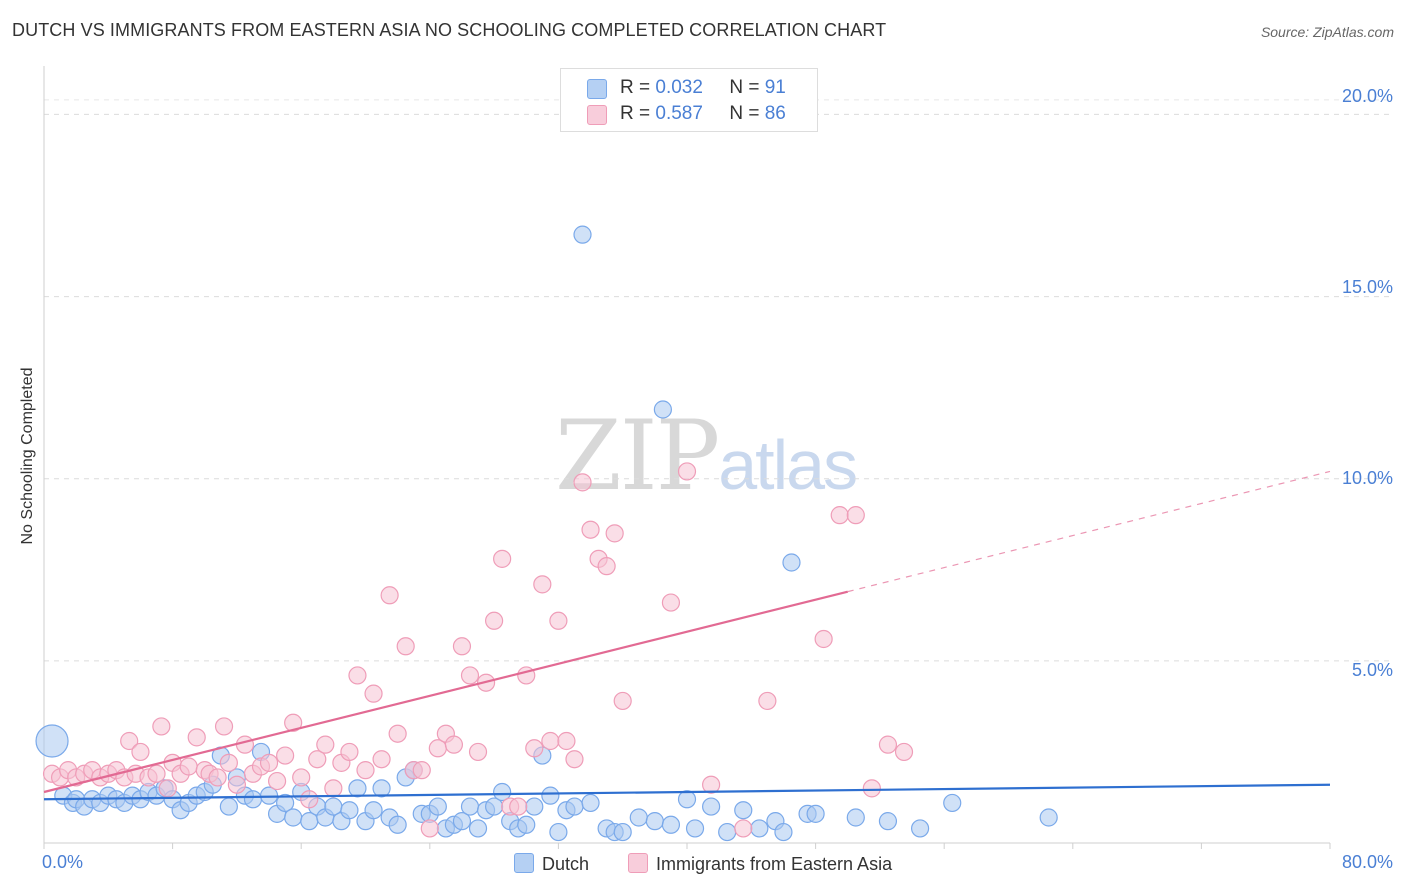  I want to click on legend-item-eastern-asia: Immigrants from Eastern Asia, so click(760, 864).